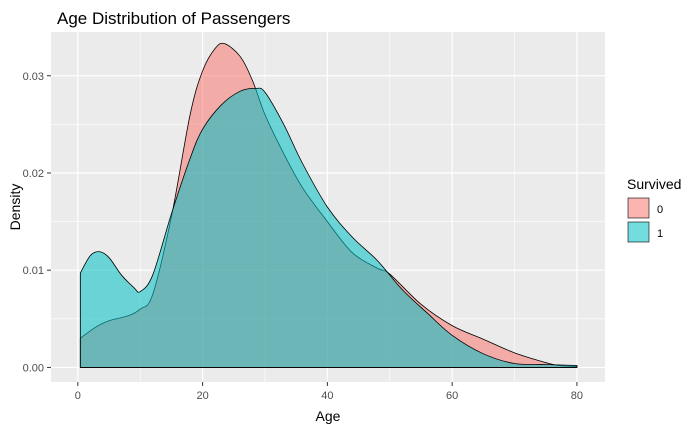  Describe the element at coordinates (327, 396) in the screenshot. I see `x-tick-label: 40` at that location.